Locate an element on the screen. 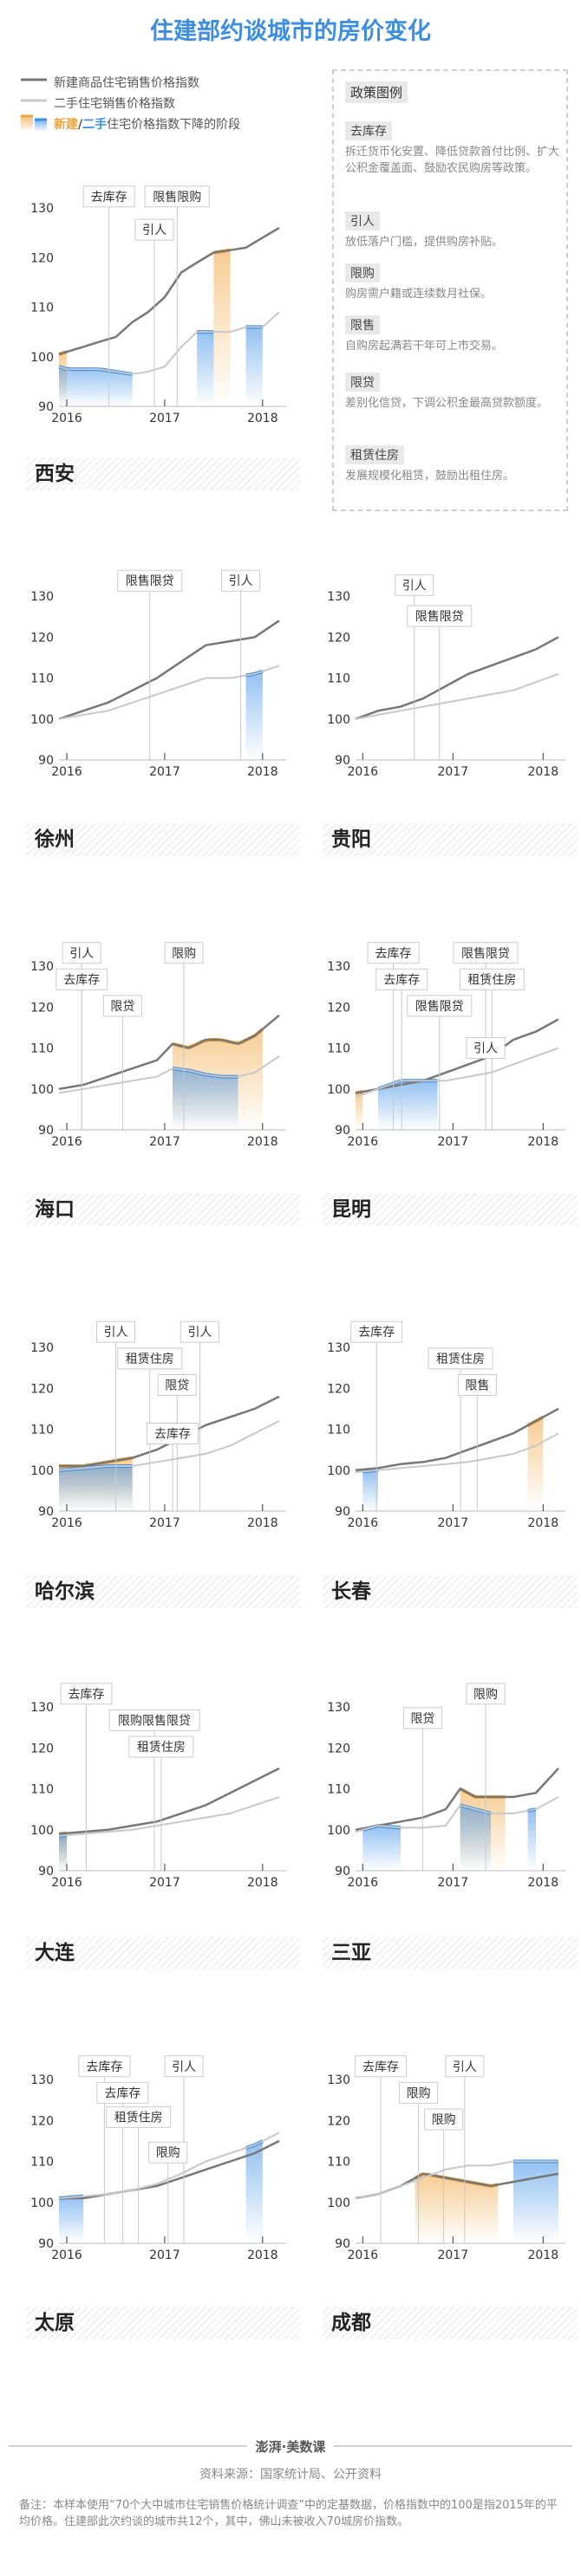 This screenshot has width=581, height=2576. annotation-label: 限购 is located at coordinates (184, 954).